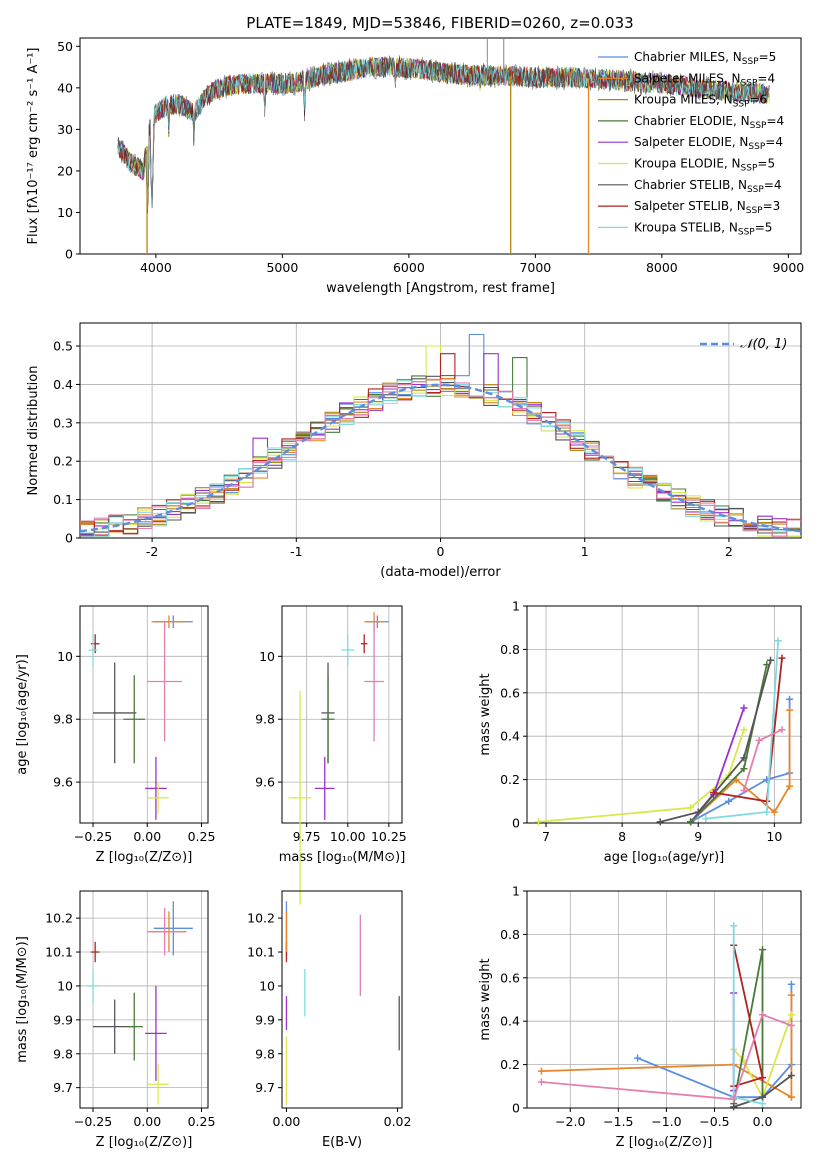  Describe the element at coordinates (714, 1121) in the screenshot. I see `x-tick-label: −0.5` at that location.